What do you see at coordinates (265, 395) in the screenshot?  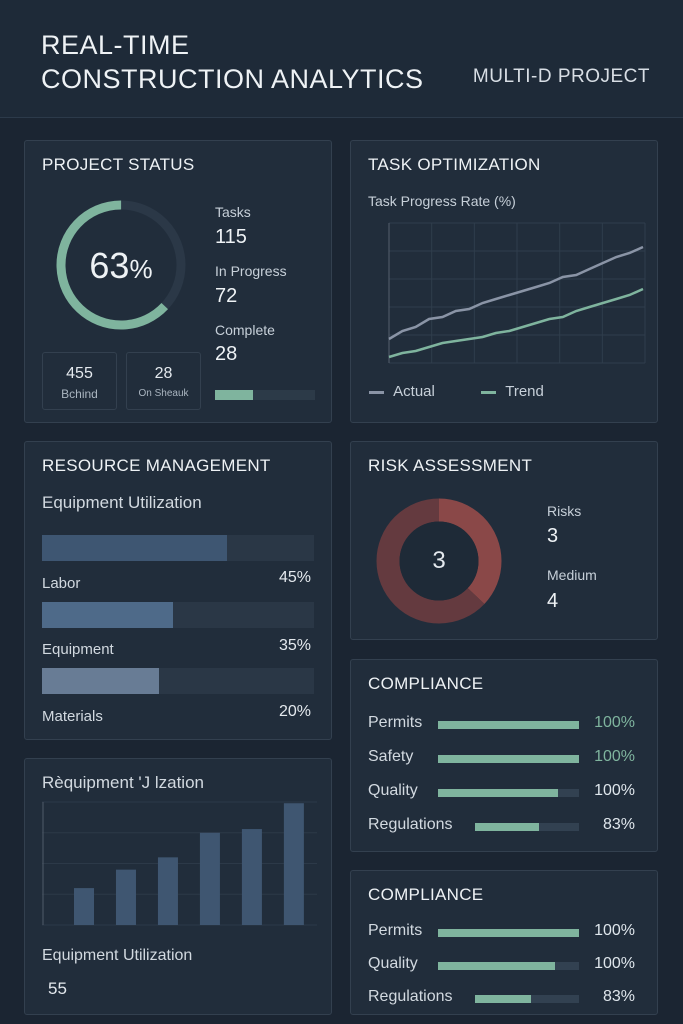 I see `status-progress-bar` at bounding box center [265, 395].